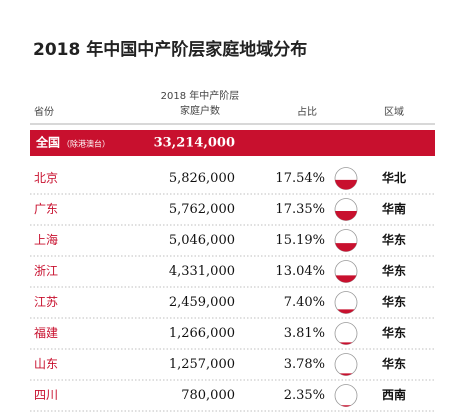 The width and height of the screenshot is (450, 413). What do you see at coordinates (394, 208) in the screenshot?
I see `region: 华南` at bounding box center [394, 208].